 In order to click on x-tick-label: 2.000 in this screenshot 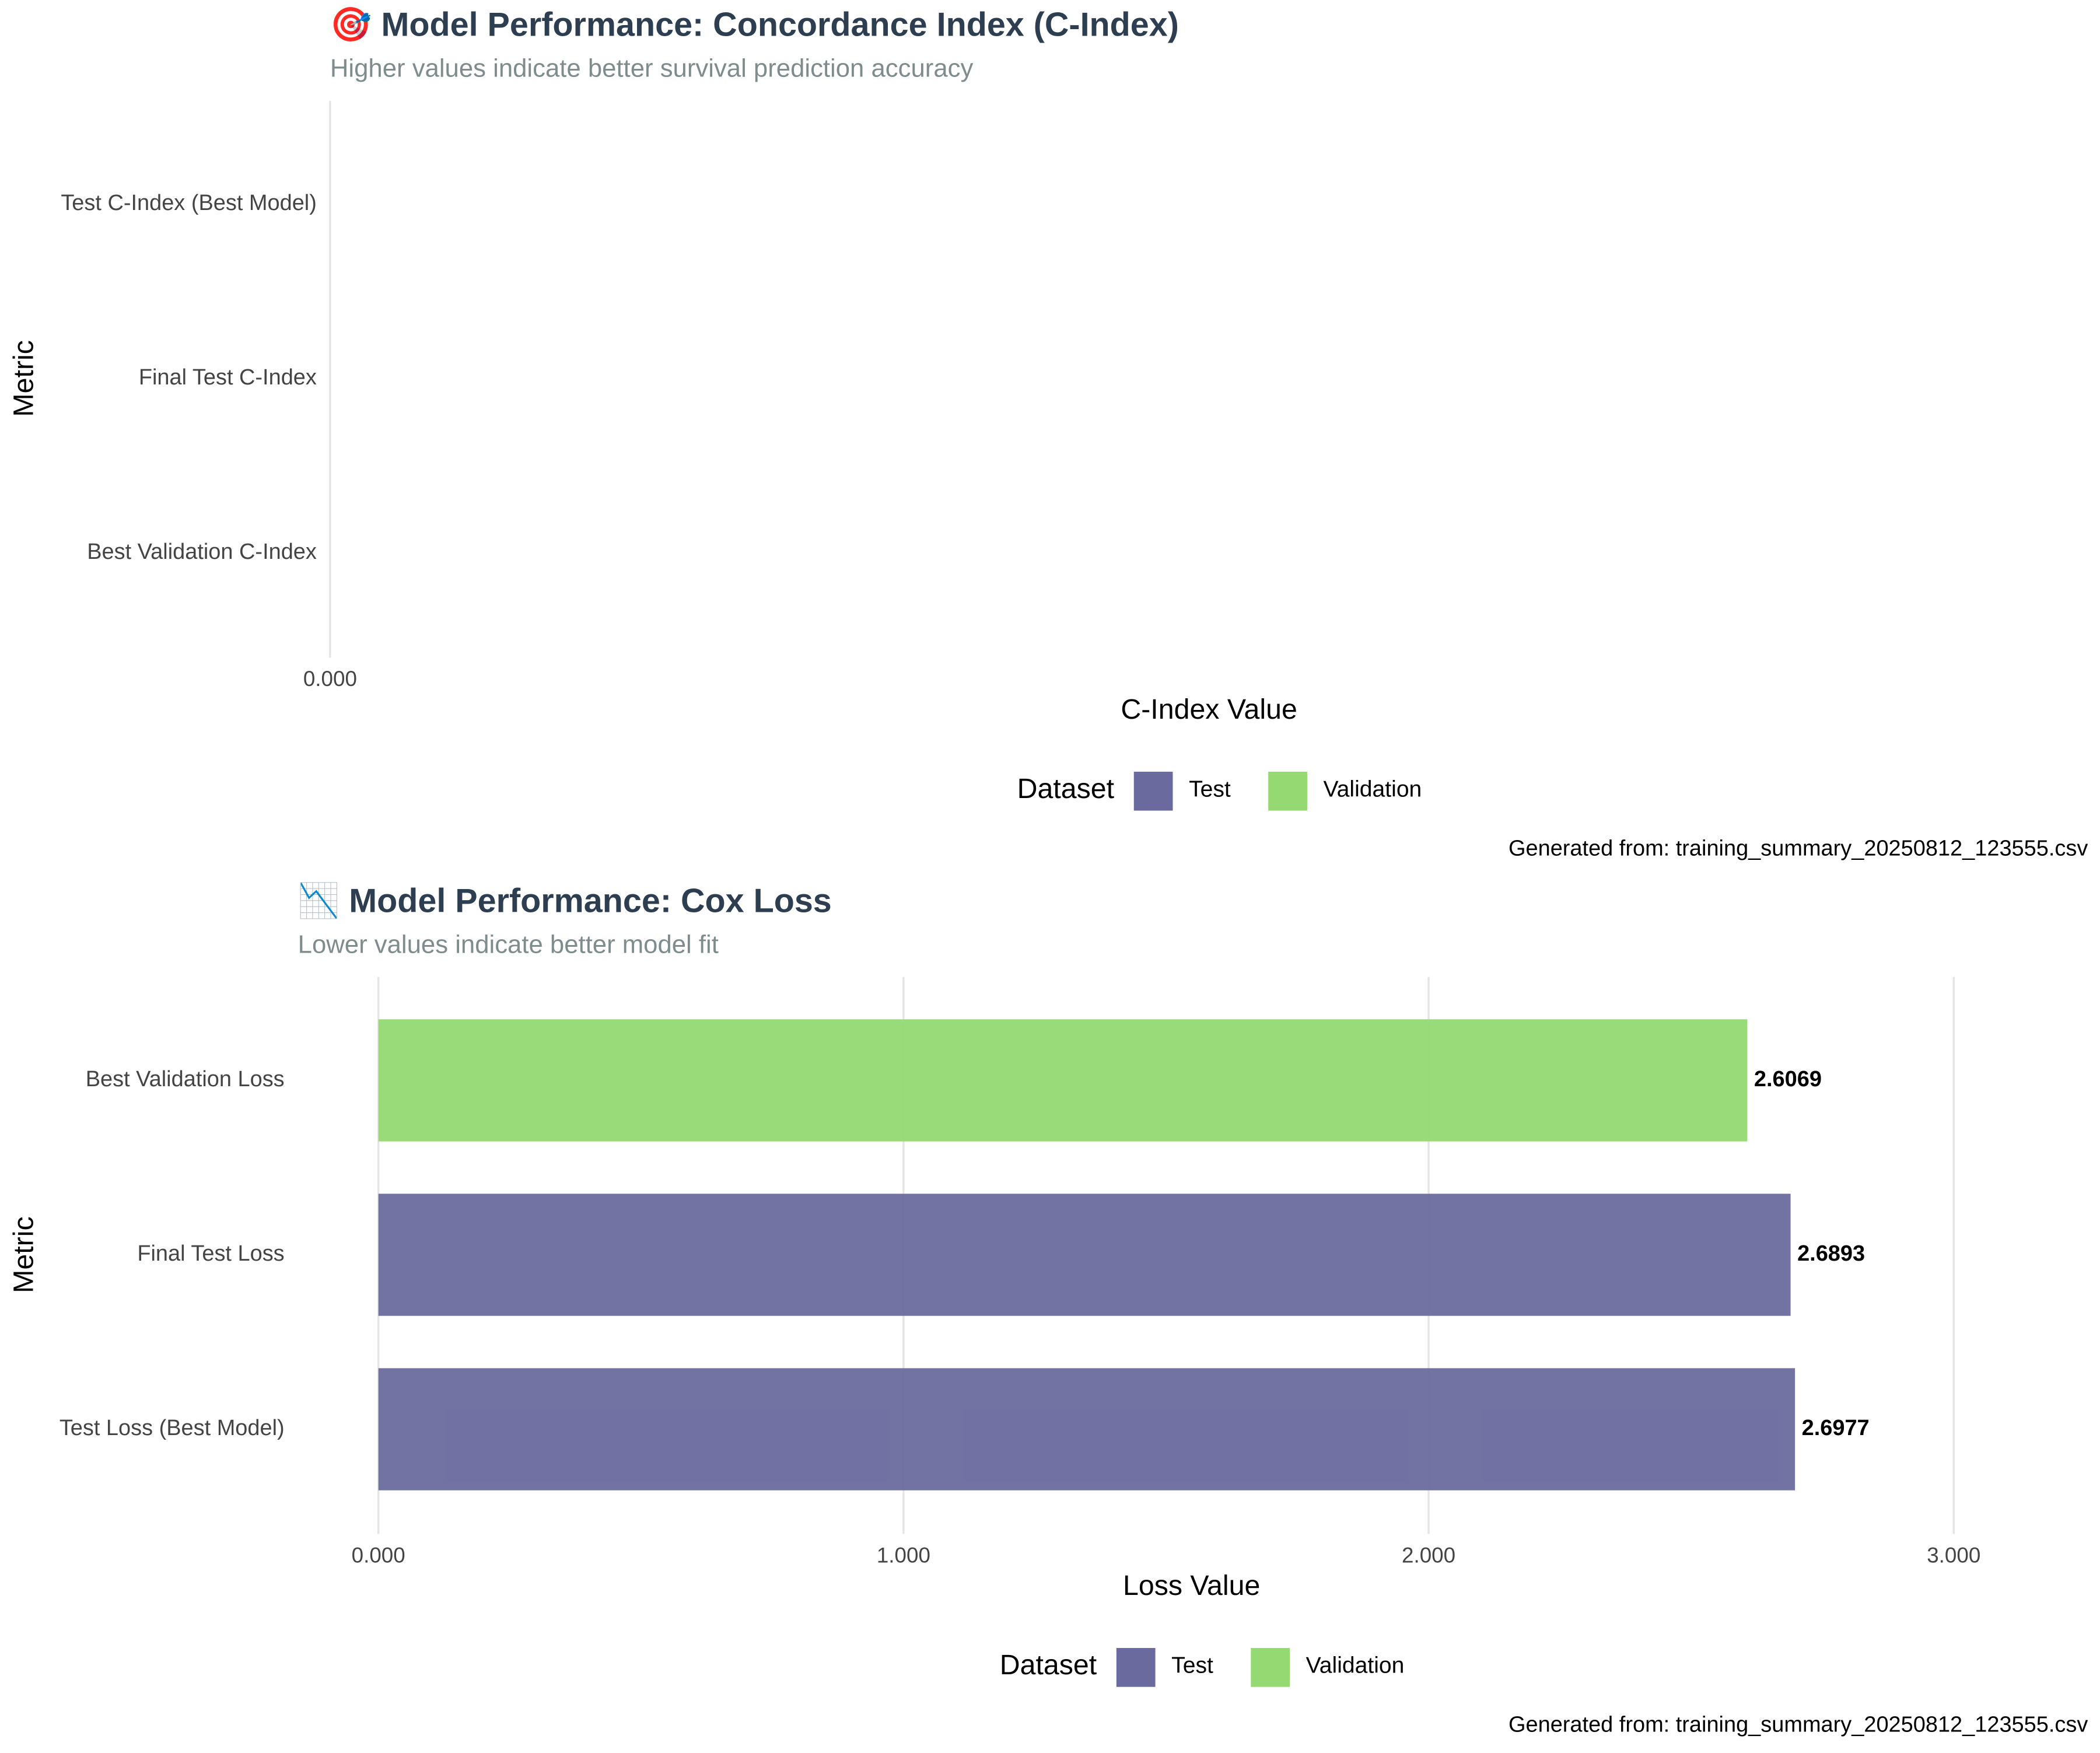, I will do `click(1428, 1555)`.